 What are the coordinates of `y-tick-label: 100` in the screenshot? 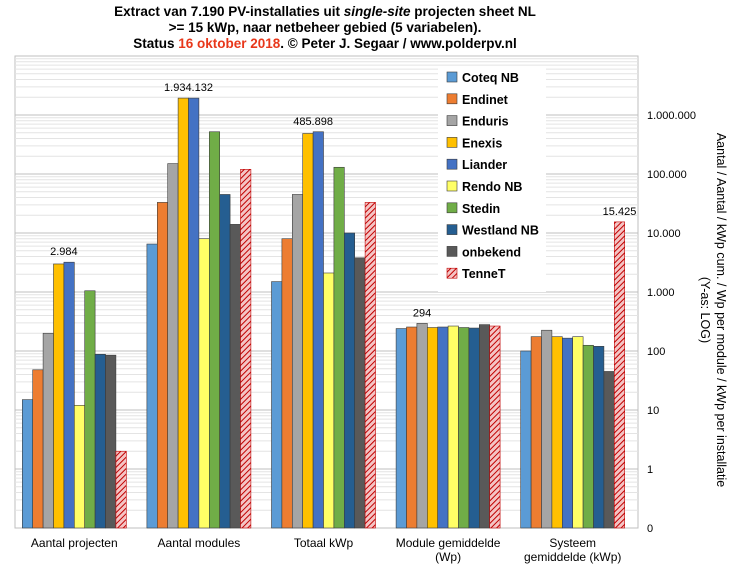 It's located at (656, 352).